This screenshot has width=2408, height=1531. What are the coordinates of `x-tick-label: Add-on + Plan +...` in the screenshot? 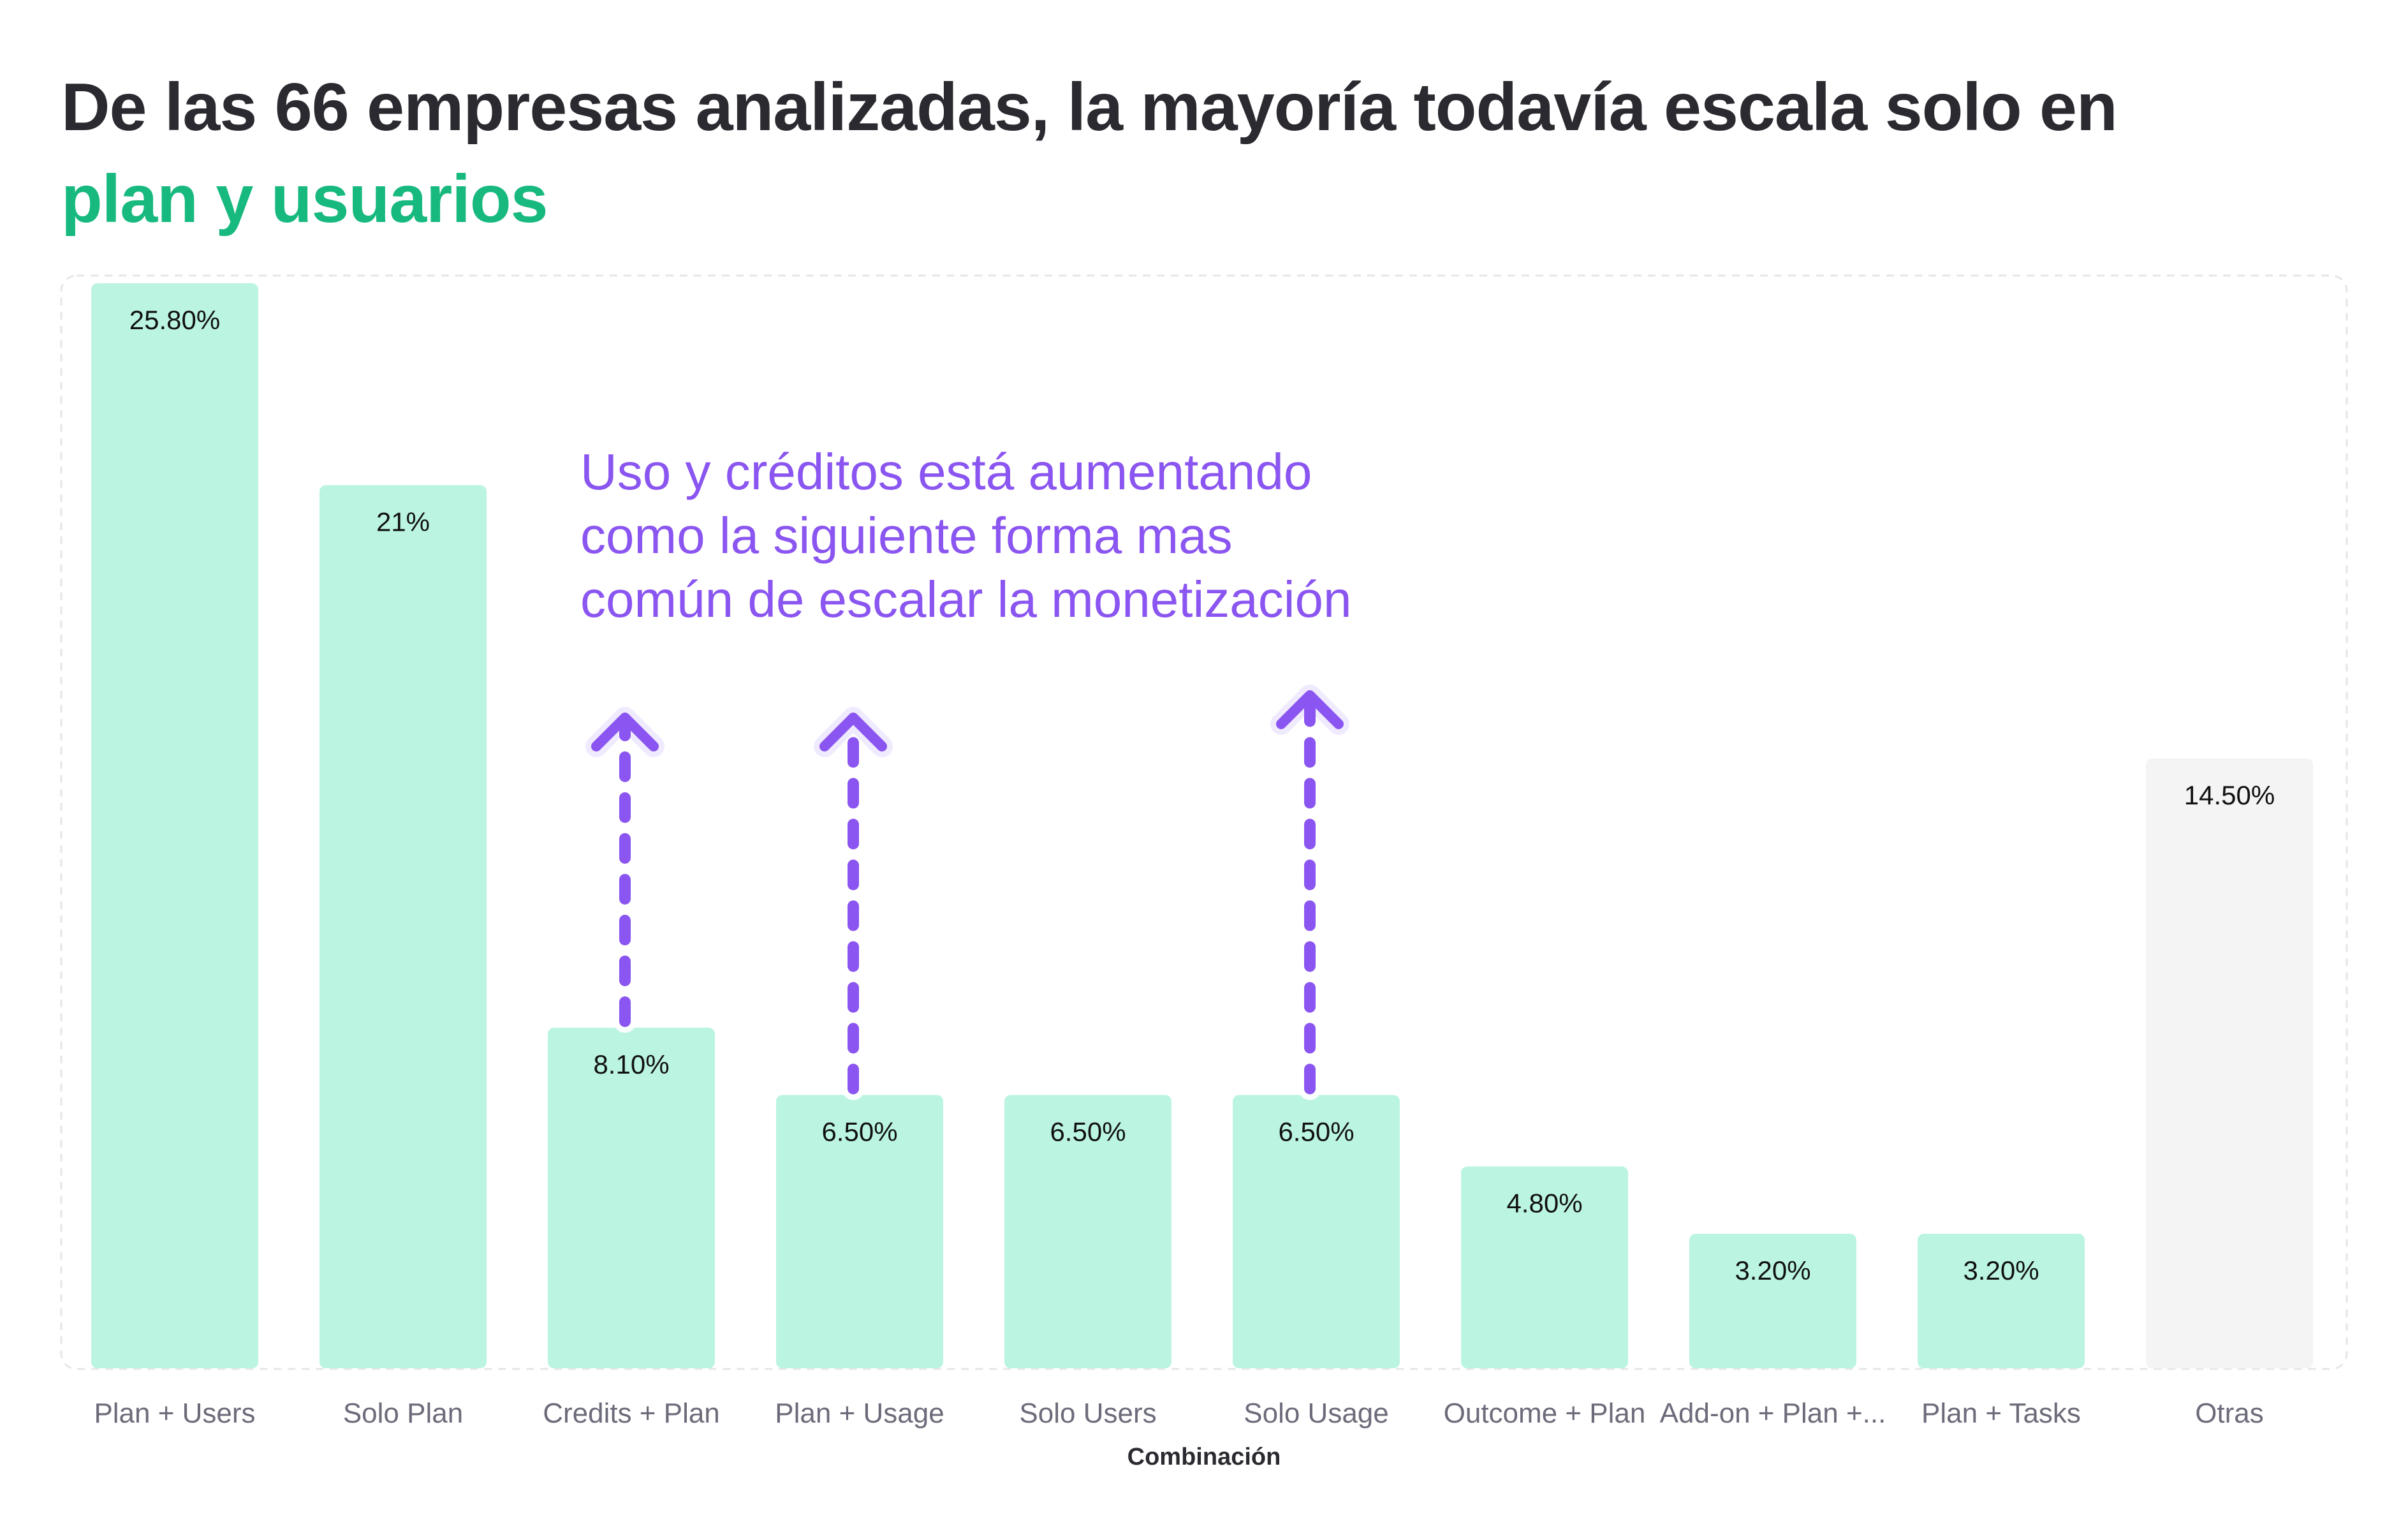 It's located at (1773, 1414).